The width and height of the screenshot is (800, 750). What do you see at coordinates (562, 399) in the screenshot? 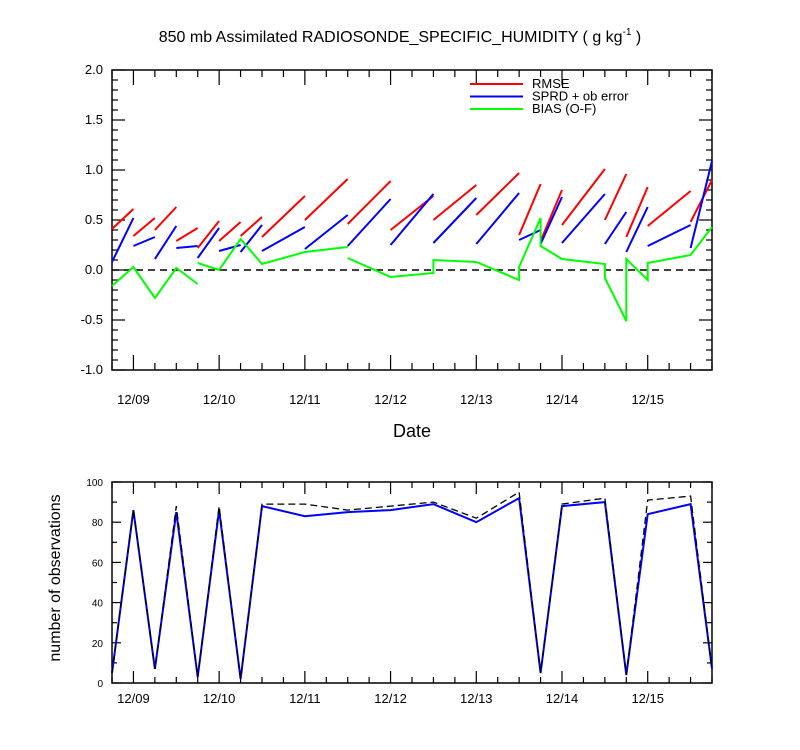
I see `rmse-chart-x-tick-label: 12/14` at bounding box center [562, 399].